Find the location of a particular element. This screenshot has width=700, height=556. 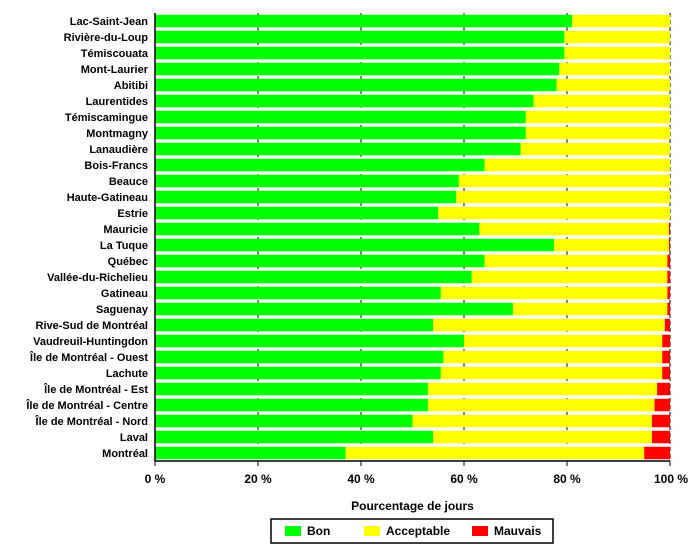

category-label-15: Québec is located at coordinates (128, 262).